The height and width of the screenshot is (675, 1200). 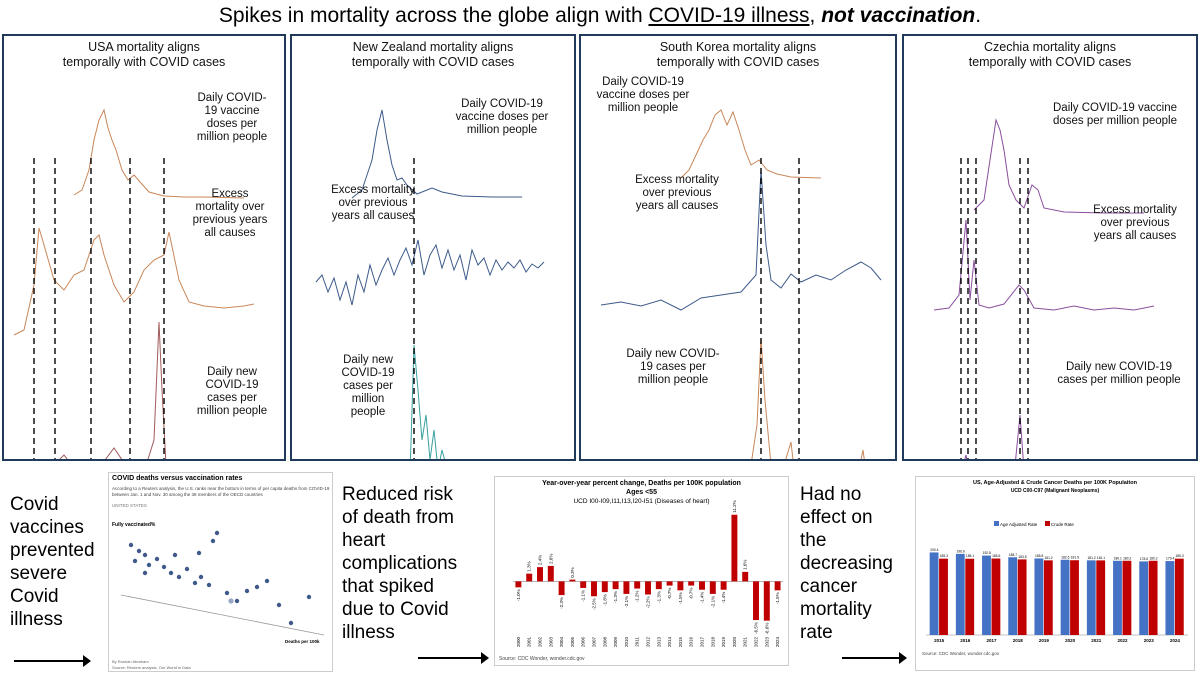 What do you see at coordinates (1018, 640) in the screenshot?
I see `cancer-year-tick: 2018` at bounding box center [1018, 640].